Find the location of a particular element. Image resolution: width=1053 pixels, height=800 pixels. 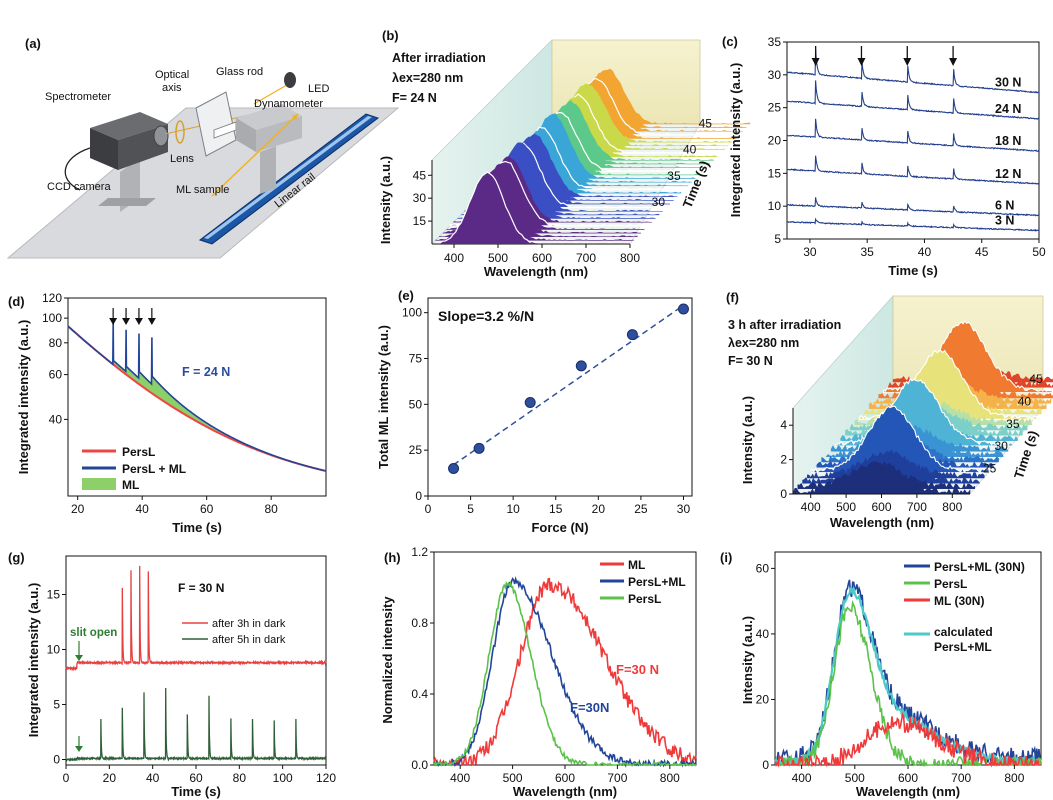

g-y-tick-label: 10 is located at coordinates (54, 650).